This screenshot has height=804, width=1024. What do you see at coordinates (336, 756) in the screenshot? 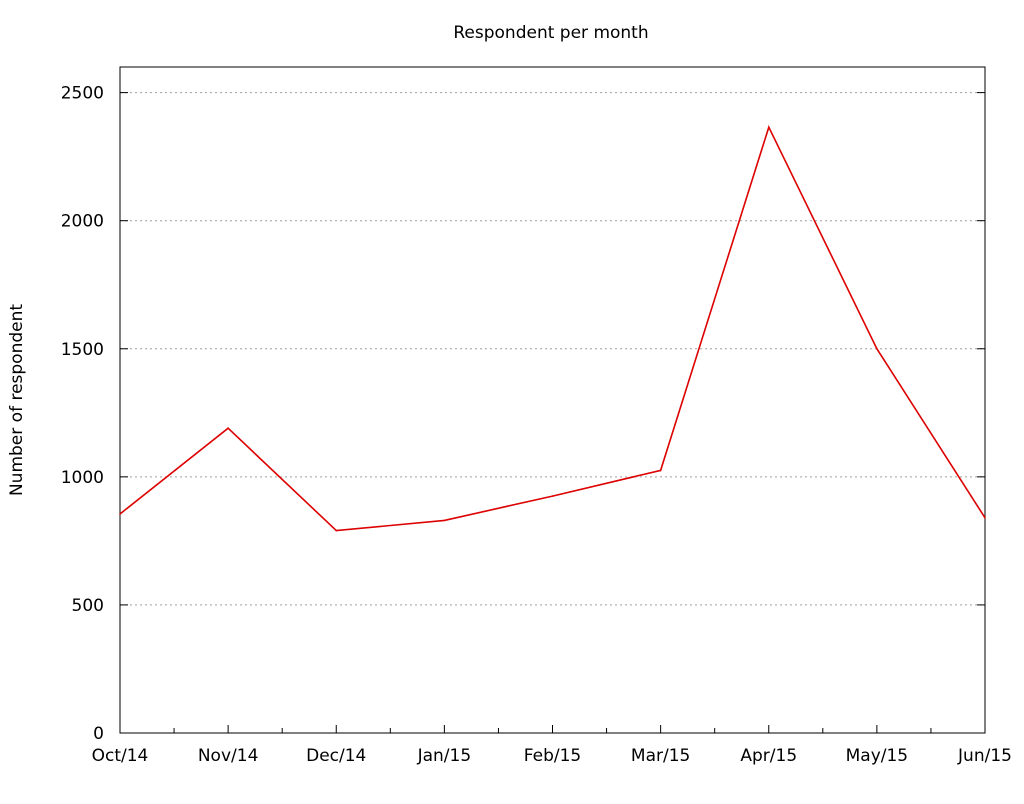
I see `x-tick-label: Dec/14` at bounding box center [336, 756].